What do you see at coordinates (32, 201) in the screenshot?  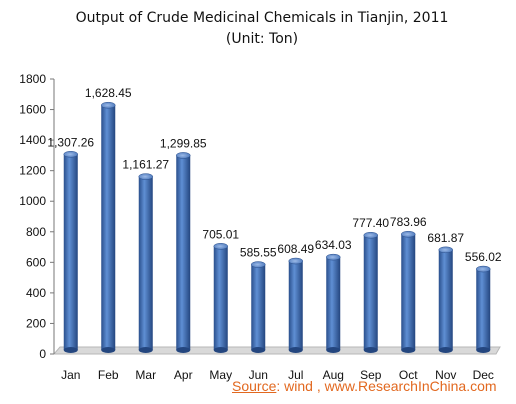 I see `y-tick-label: 1000` at bounding box center [32, 201].